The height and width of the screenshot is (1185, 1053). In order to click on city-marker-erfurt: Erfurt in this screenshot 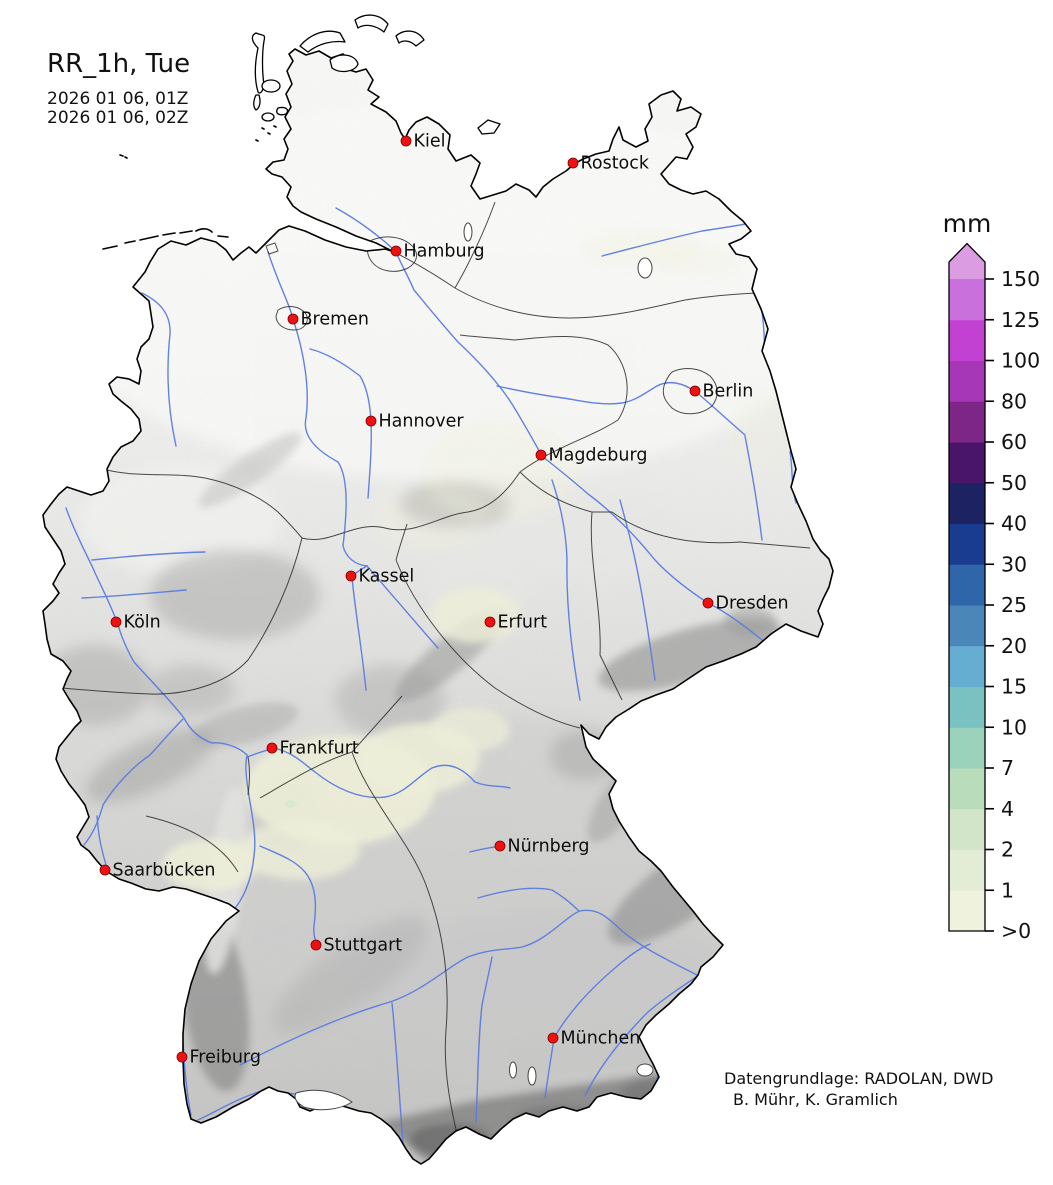, I will do `click(516, 623)`.